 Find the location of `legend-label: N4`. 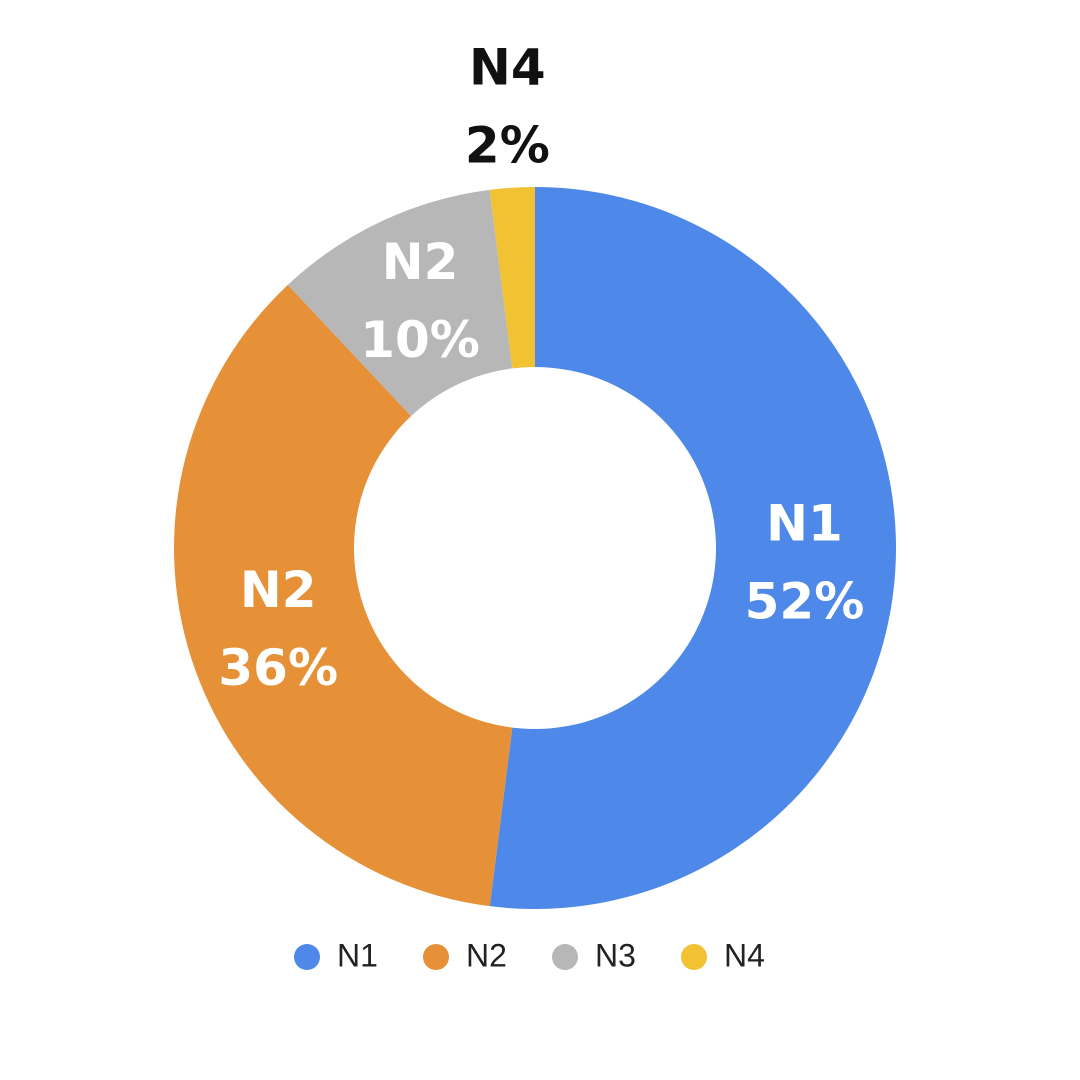

legend-label: N4 is located at coordinates (744, 955).